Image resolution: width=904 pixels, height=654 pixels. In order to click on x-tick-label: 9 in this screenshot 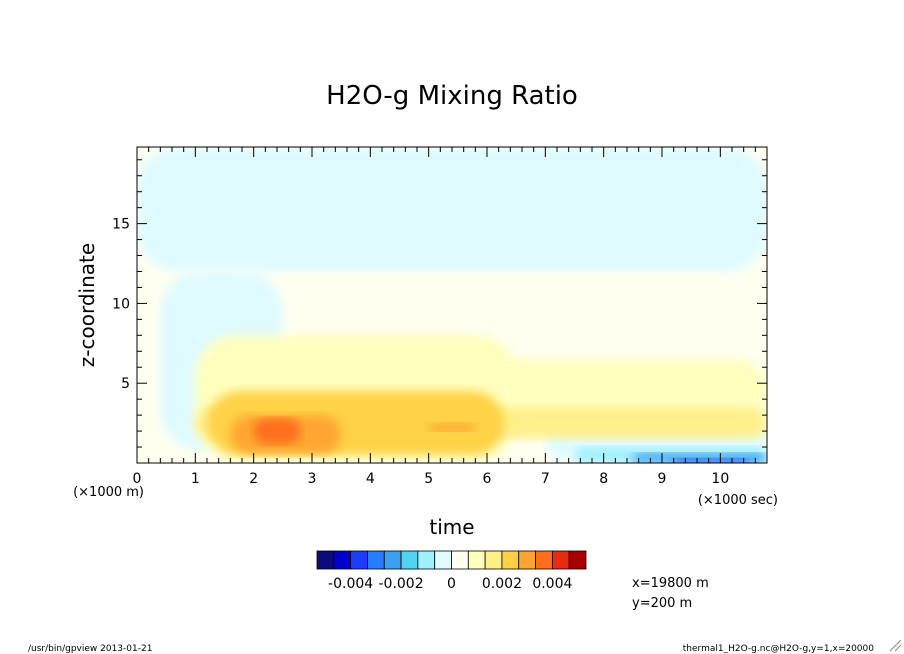, I will do `click(662, 479)`.